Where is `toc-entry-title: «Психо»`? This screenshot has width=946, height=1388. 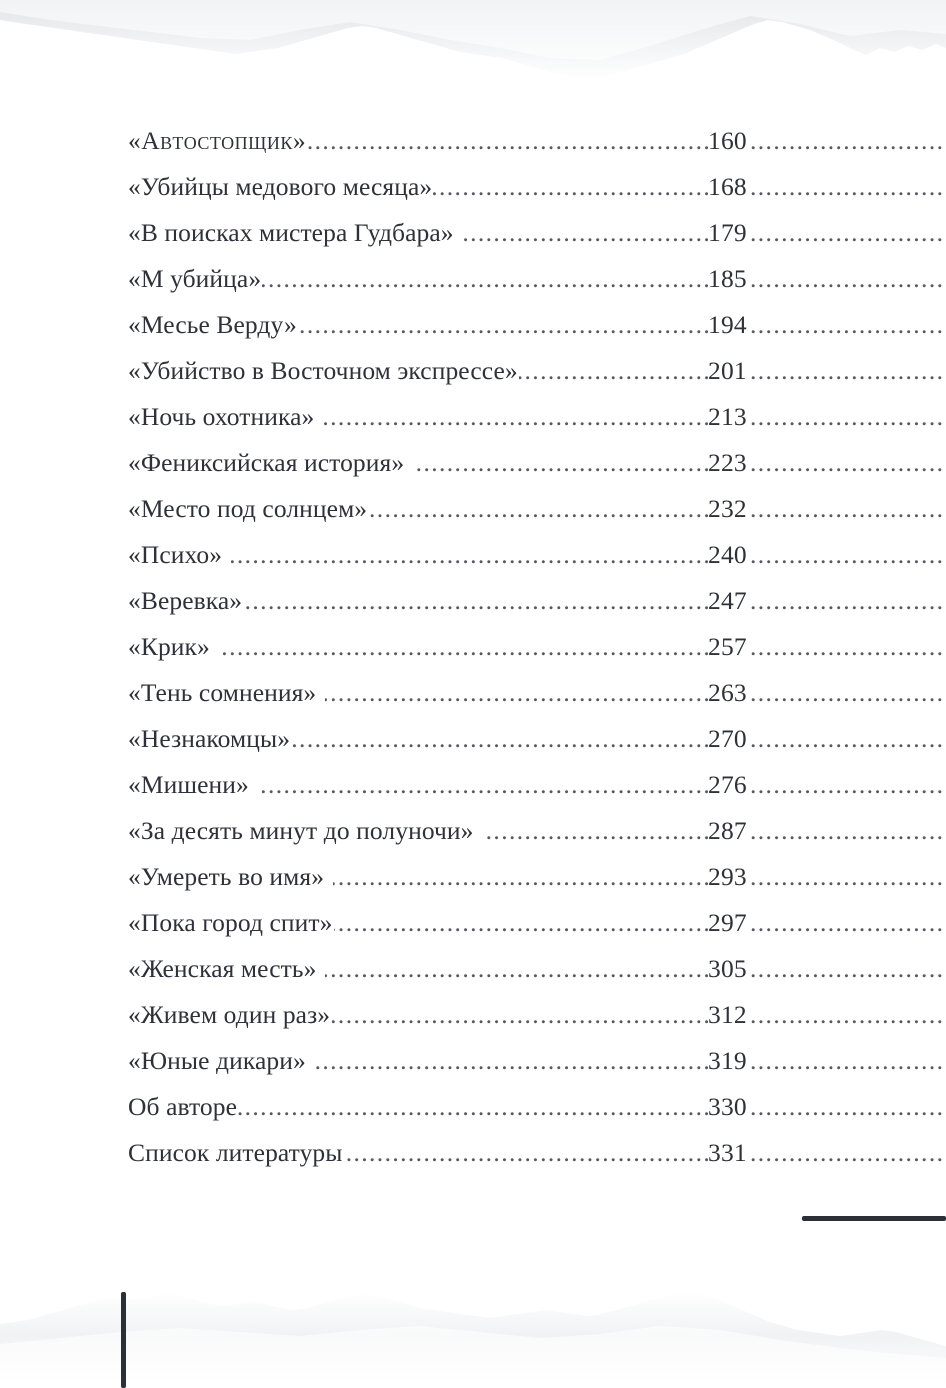
toc-entry-title: «Психо» is located at coordinates (180, 555).